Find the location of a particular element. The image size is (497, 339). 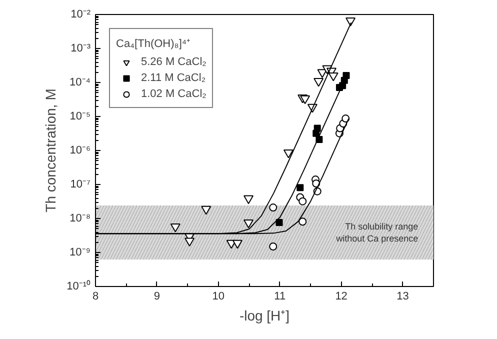

y-tick-label: 10⁻⁹ is located at coordinates (80, 252).